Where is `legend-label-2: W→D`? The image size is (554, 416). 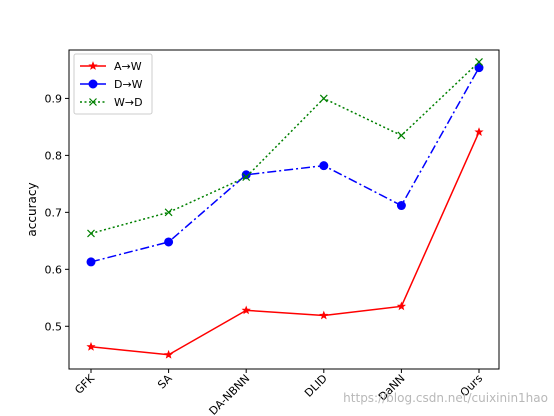 legend-label-2: W→D is located at coordinates (128, 102).